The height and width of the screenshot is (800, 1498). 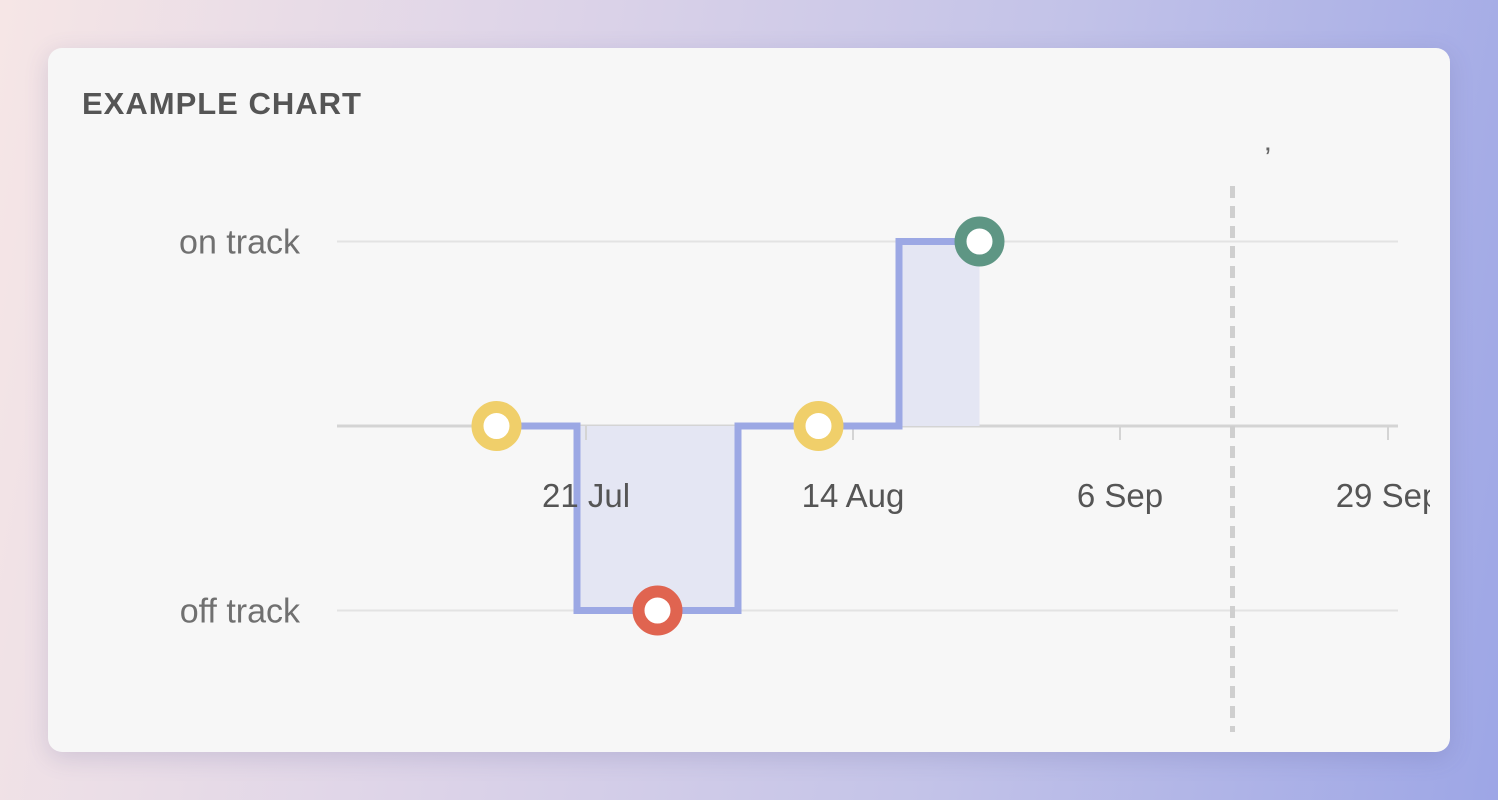 I want to click on chart-title: EXAMPLE CHART, so click(x=222, y=103).